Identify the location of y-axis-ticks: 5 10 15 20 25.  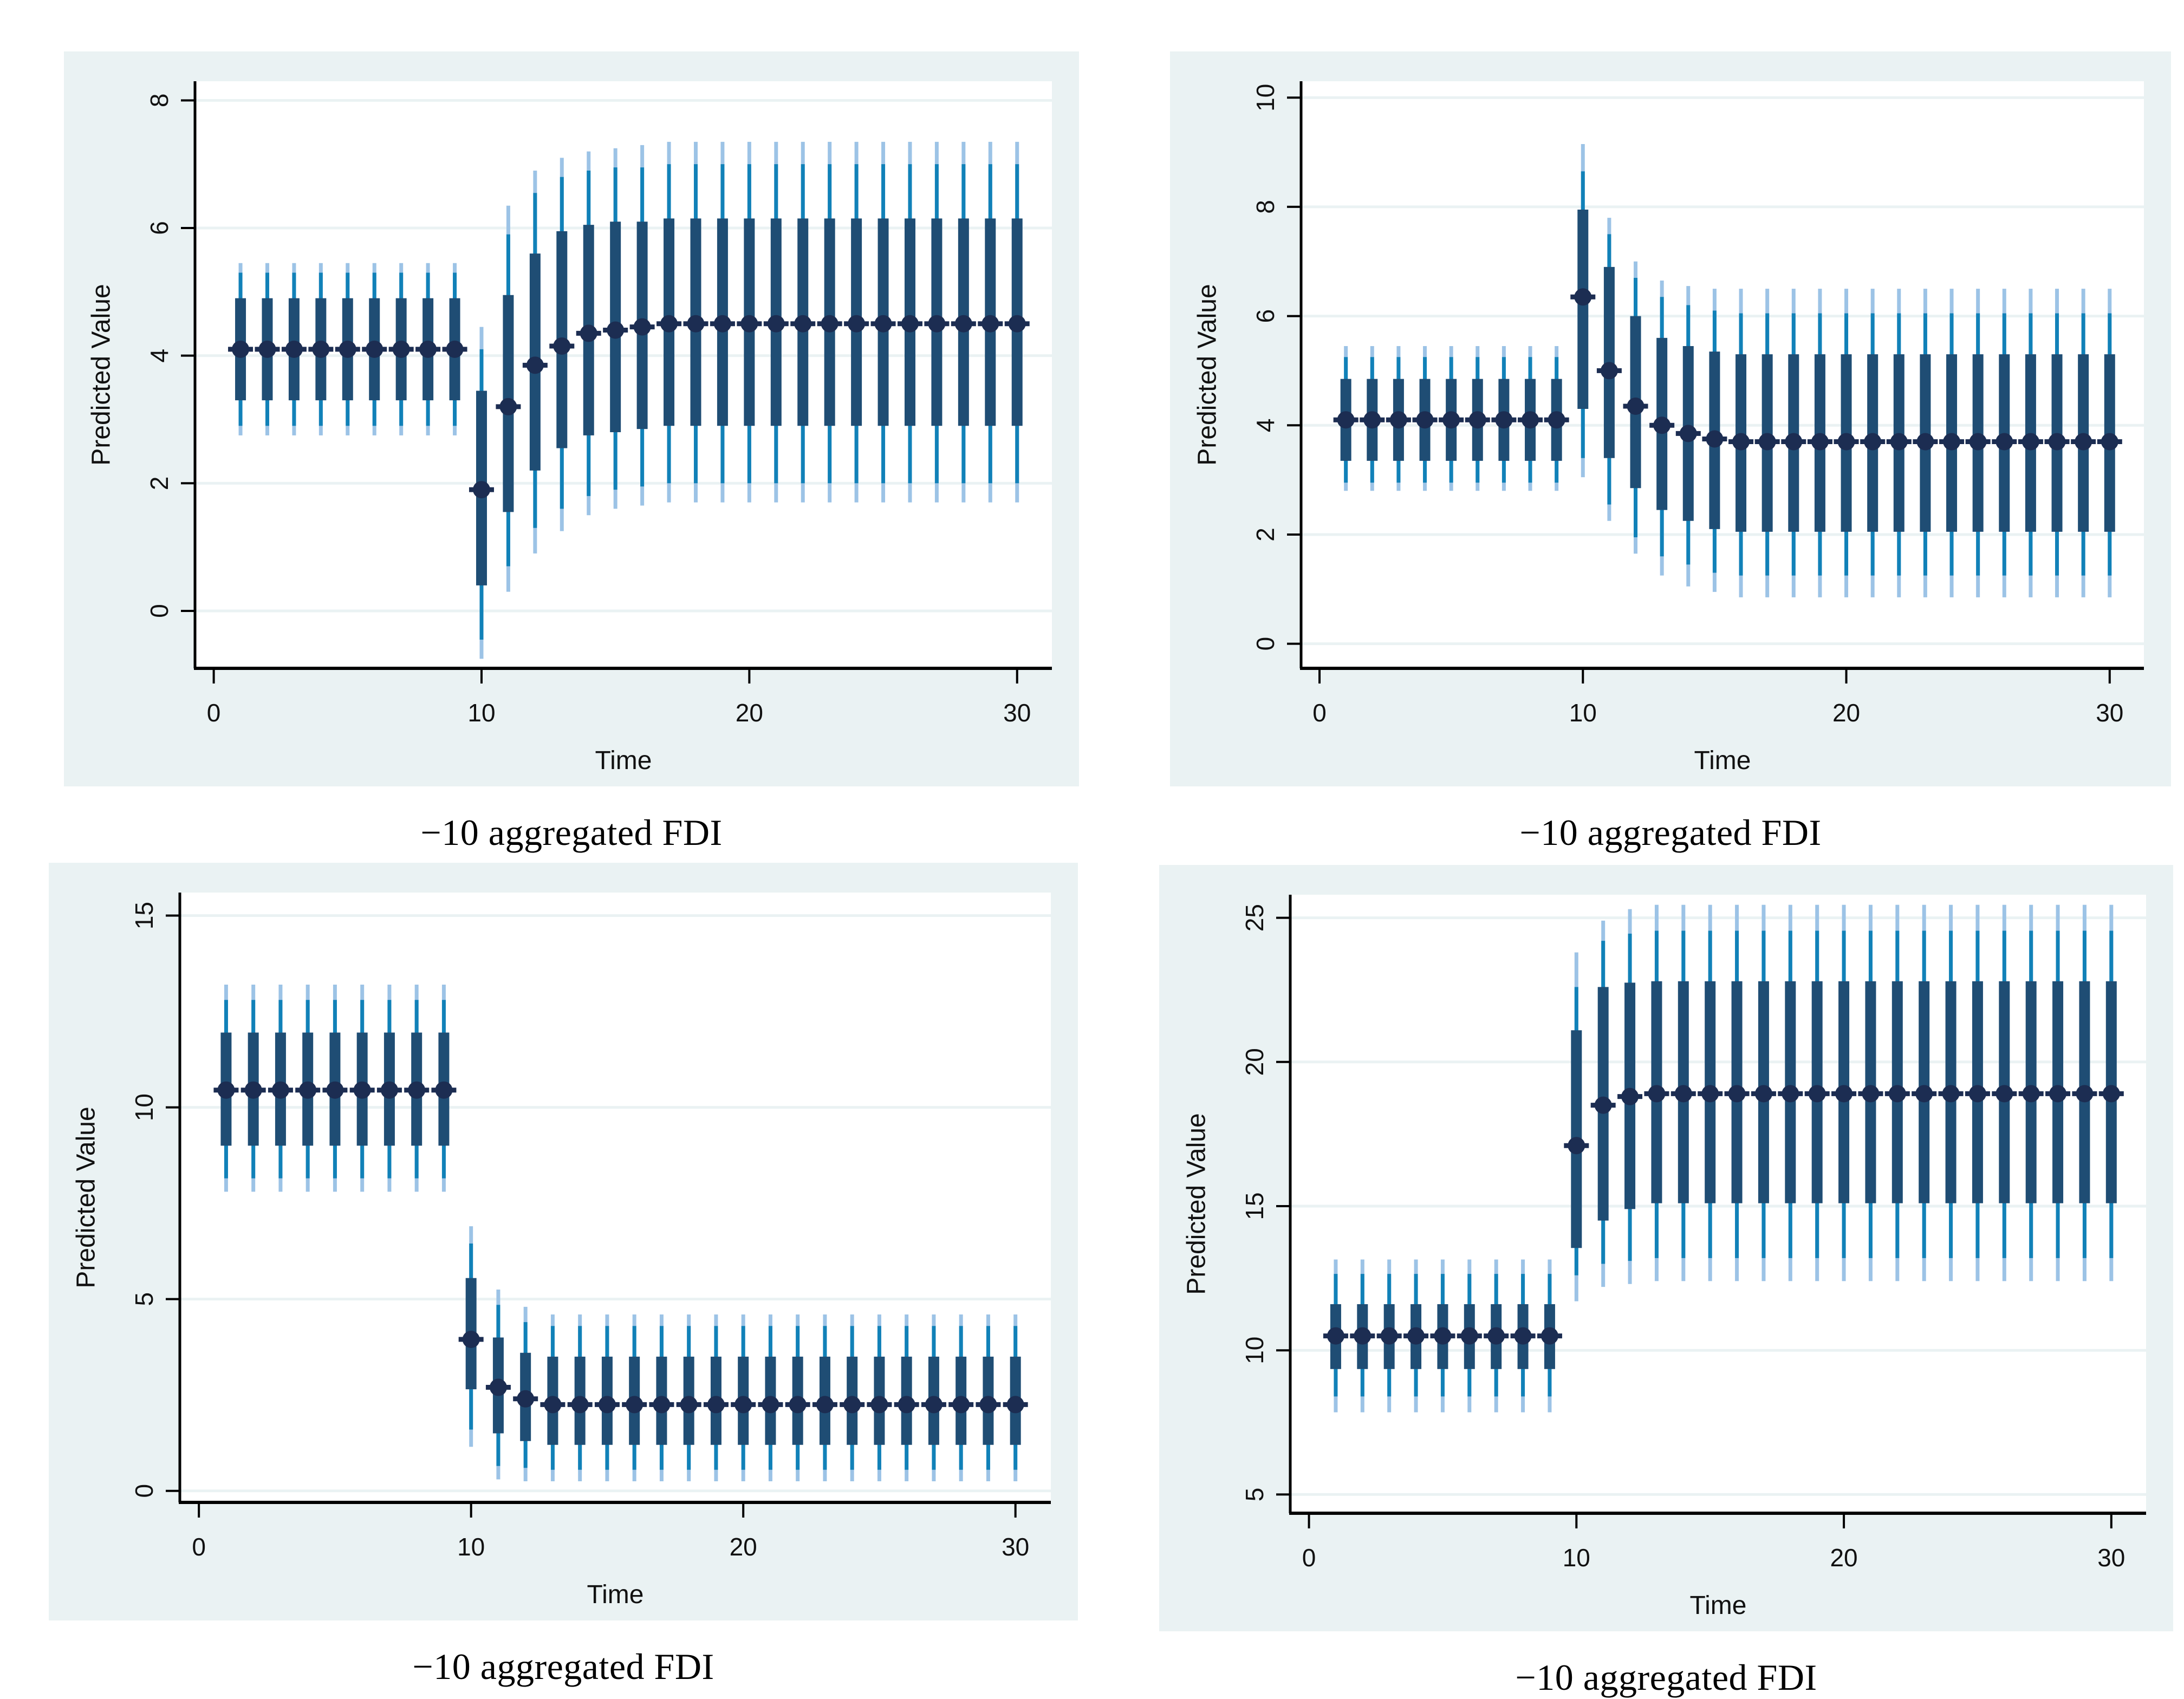
(1265, 1202).